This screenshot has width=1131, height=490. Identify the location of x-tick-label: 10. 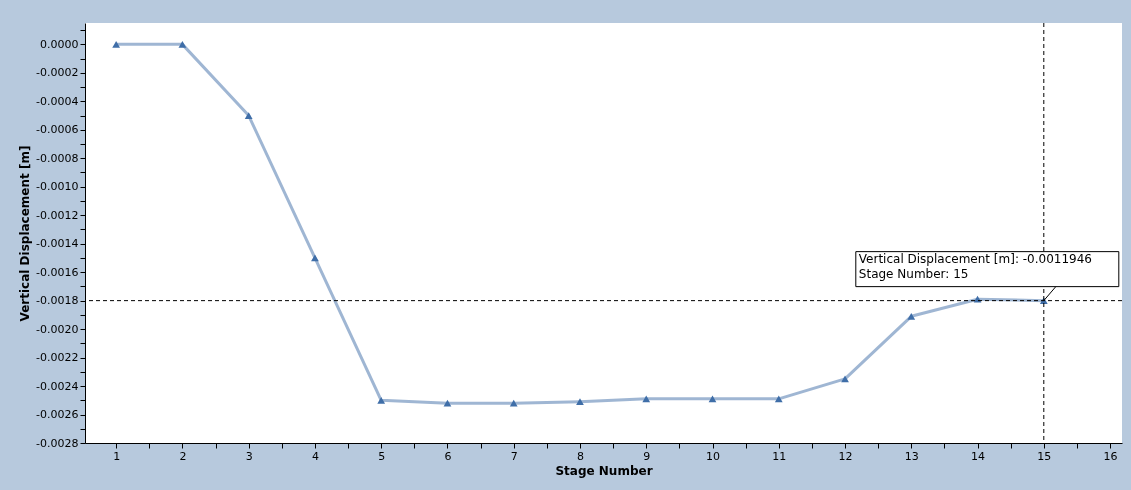
(713, 456).